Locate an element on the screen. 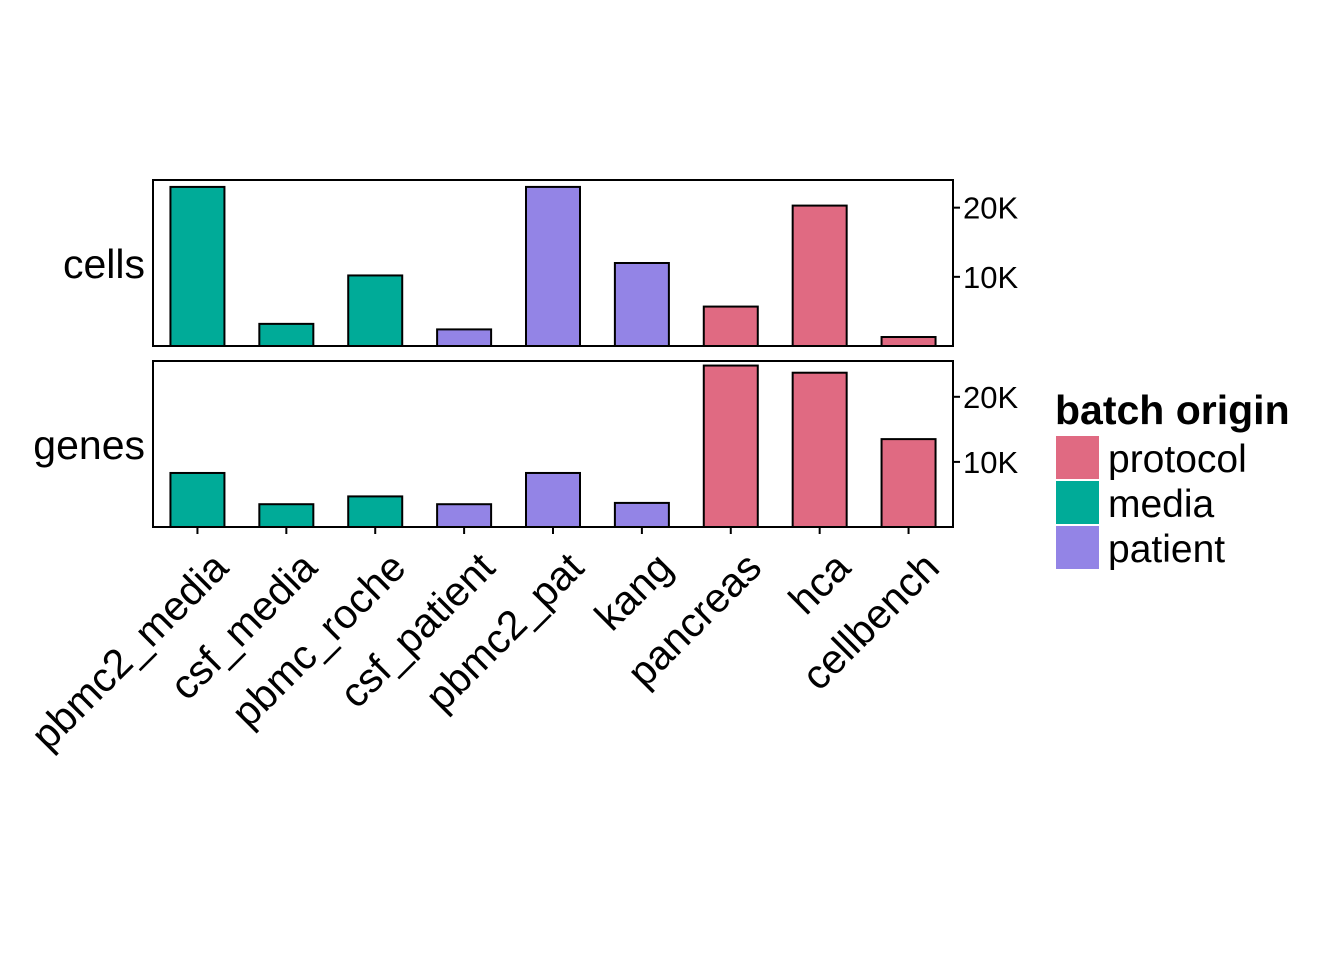  bar-cells-kang is located at coordinates (641, 304).